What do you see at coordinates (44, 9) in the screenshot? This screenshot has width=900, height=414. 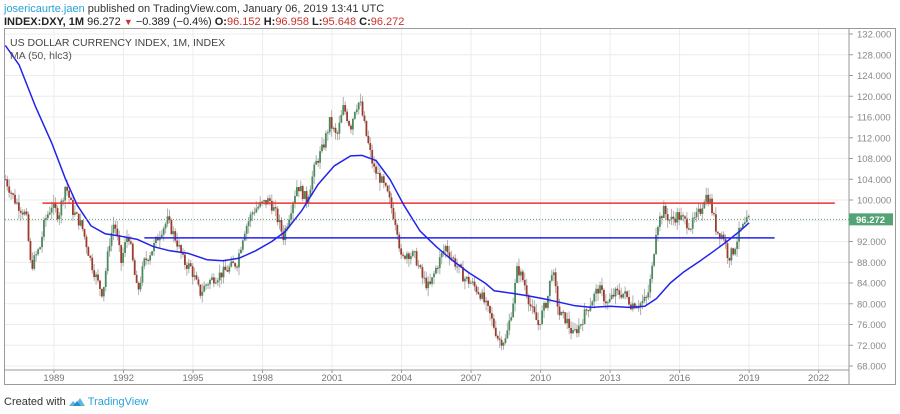 I see `author-link: josericaurte.jaen` at bounding box center [44, 9].